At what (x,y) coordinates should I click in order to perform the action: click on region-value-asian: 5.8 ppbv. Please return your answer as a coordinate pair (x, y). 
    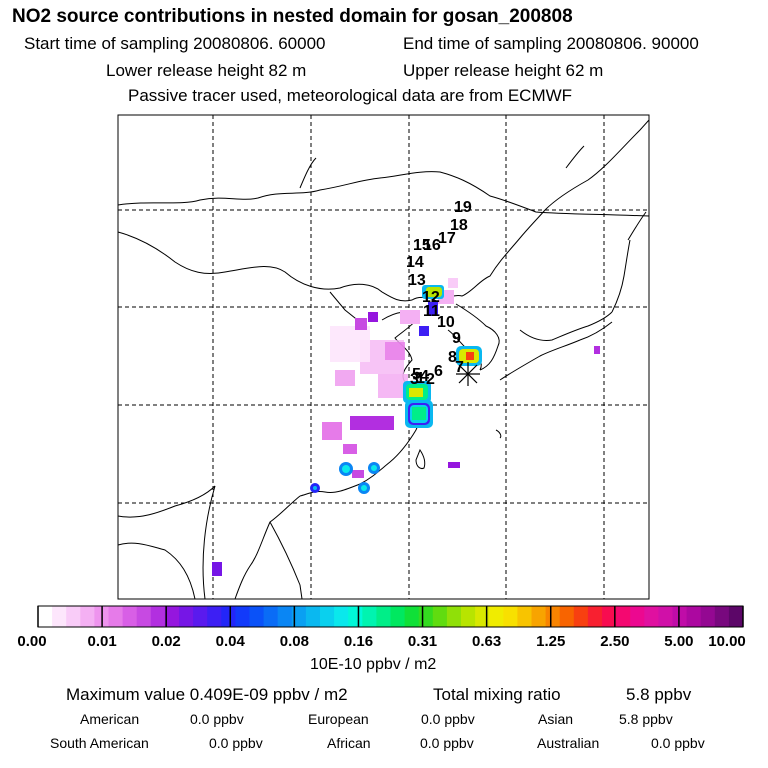
    Looking at the image, I should click on (646, 719).